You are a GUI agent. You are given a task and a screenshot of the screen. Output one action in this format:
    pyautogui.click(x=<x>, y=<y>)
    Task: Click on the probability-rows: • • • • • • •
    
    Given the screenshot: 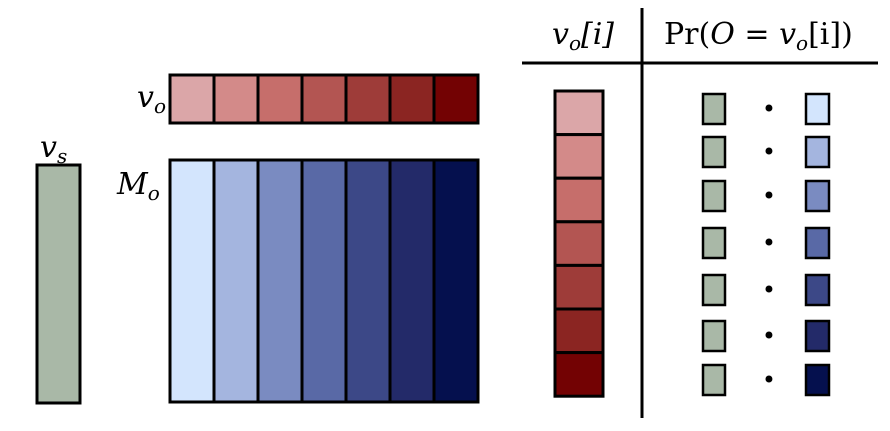 What is the action you would take?
    pyautogui.click(x=766, y=244)
    